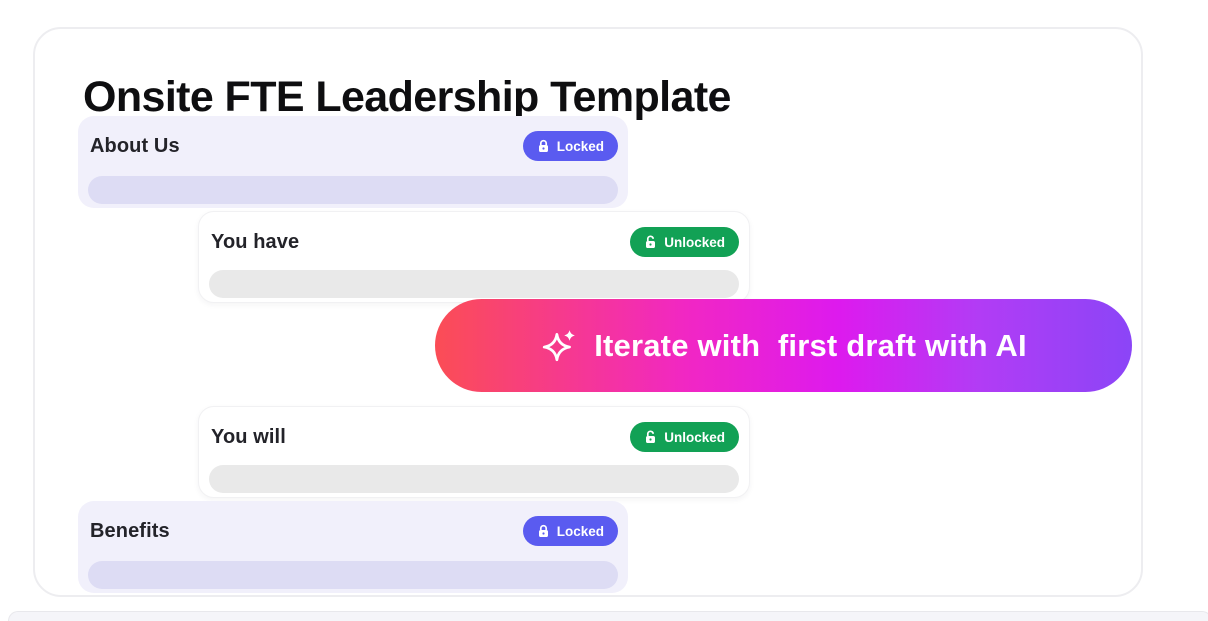 The image size is (1208, 621). Describe the element at coordinates (353, 138) in the screenshot. I see `section-header: About Us Locked` at that location.